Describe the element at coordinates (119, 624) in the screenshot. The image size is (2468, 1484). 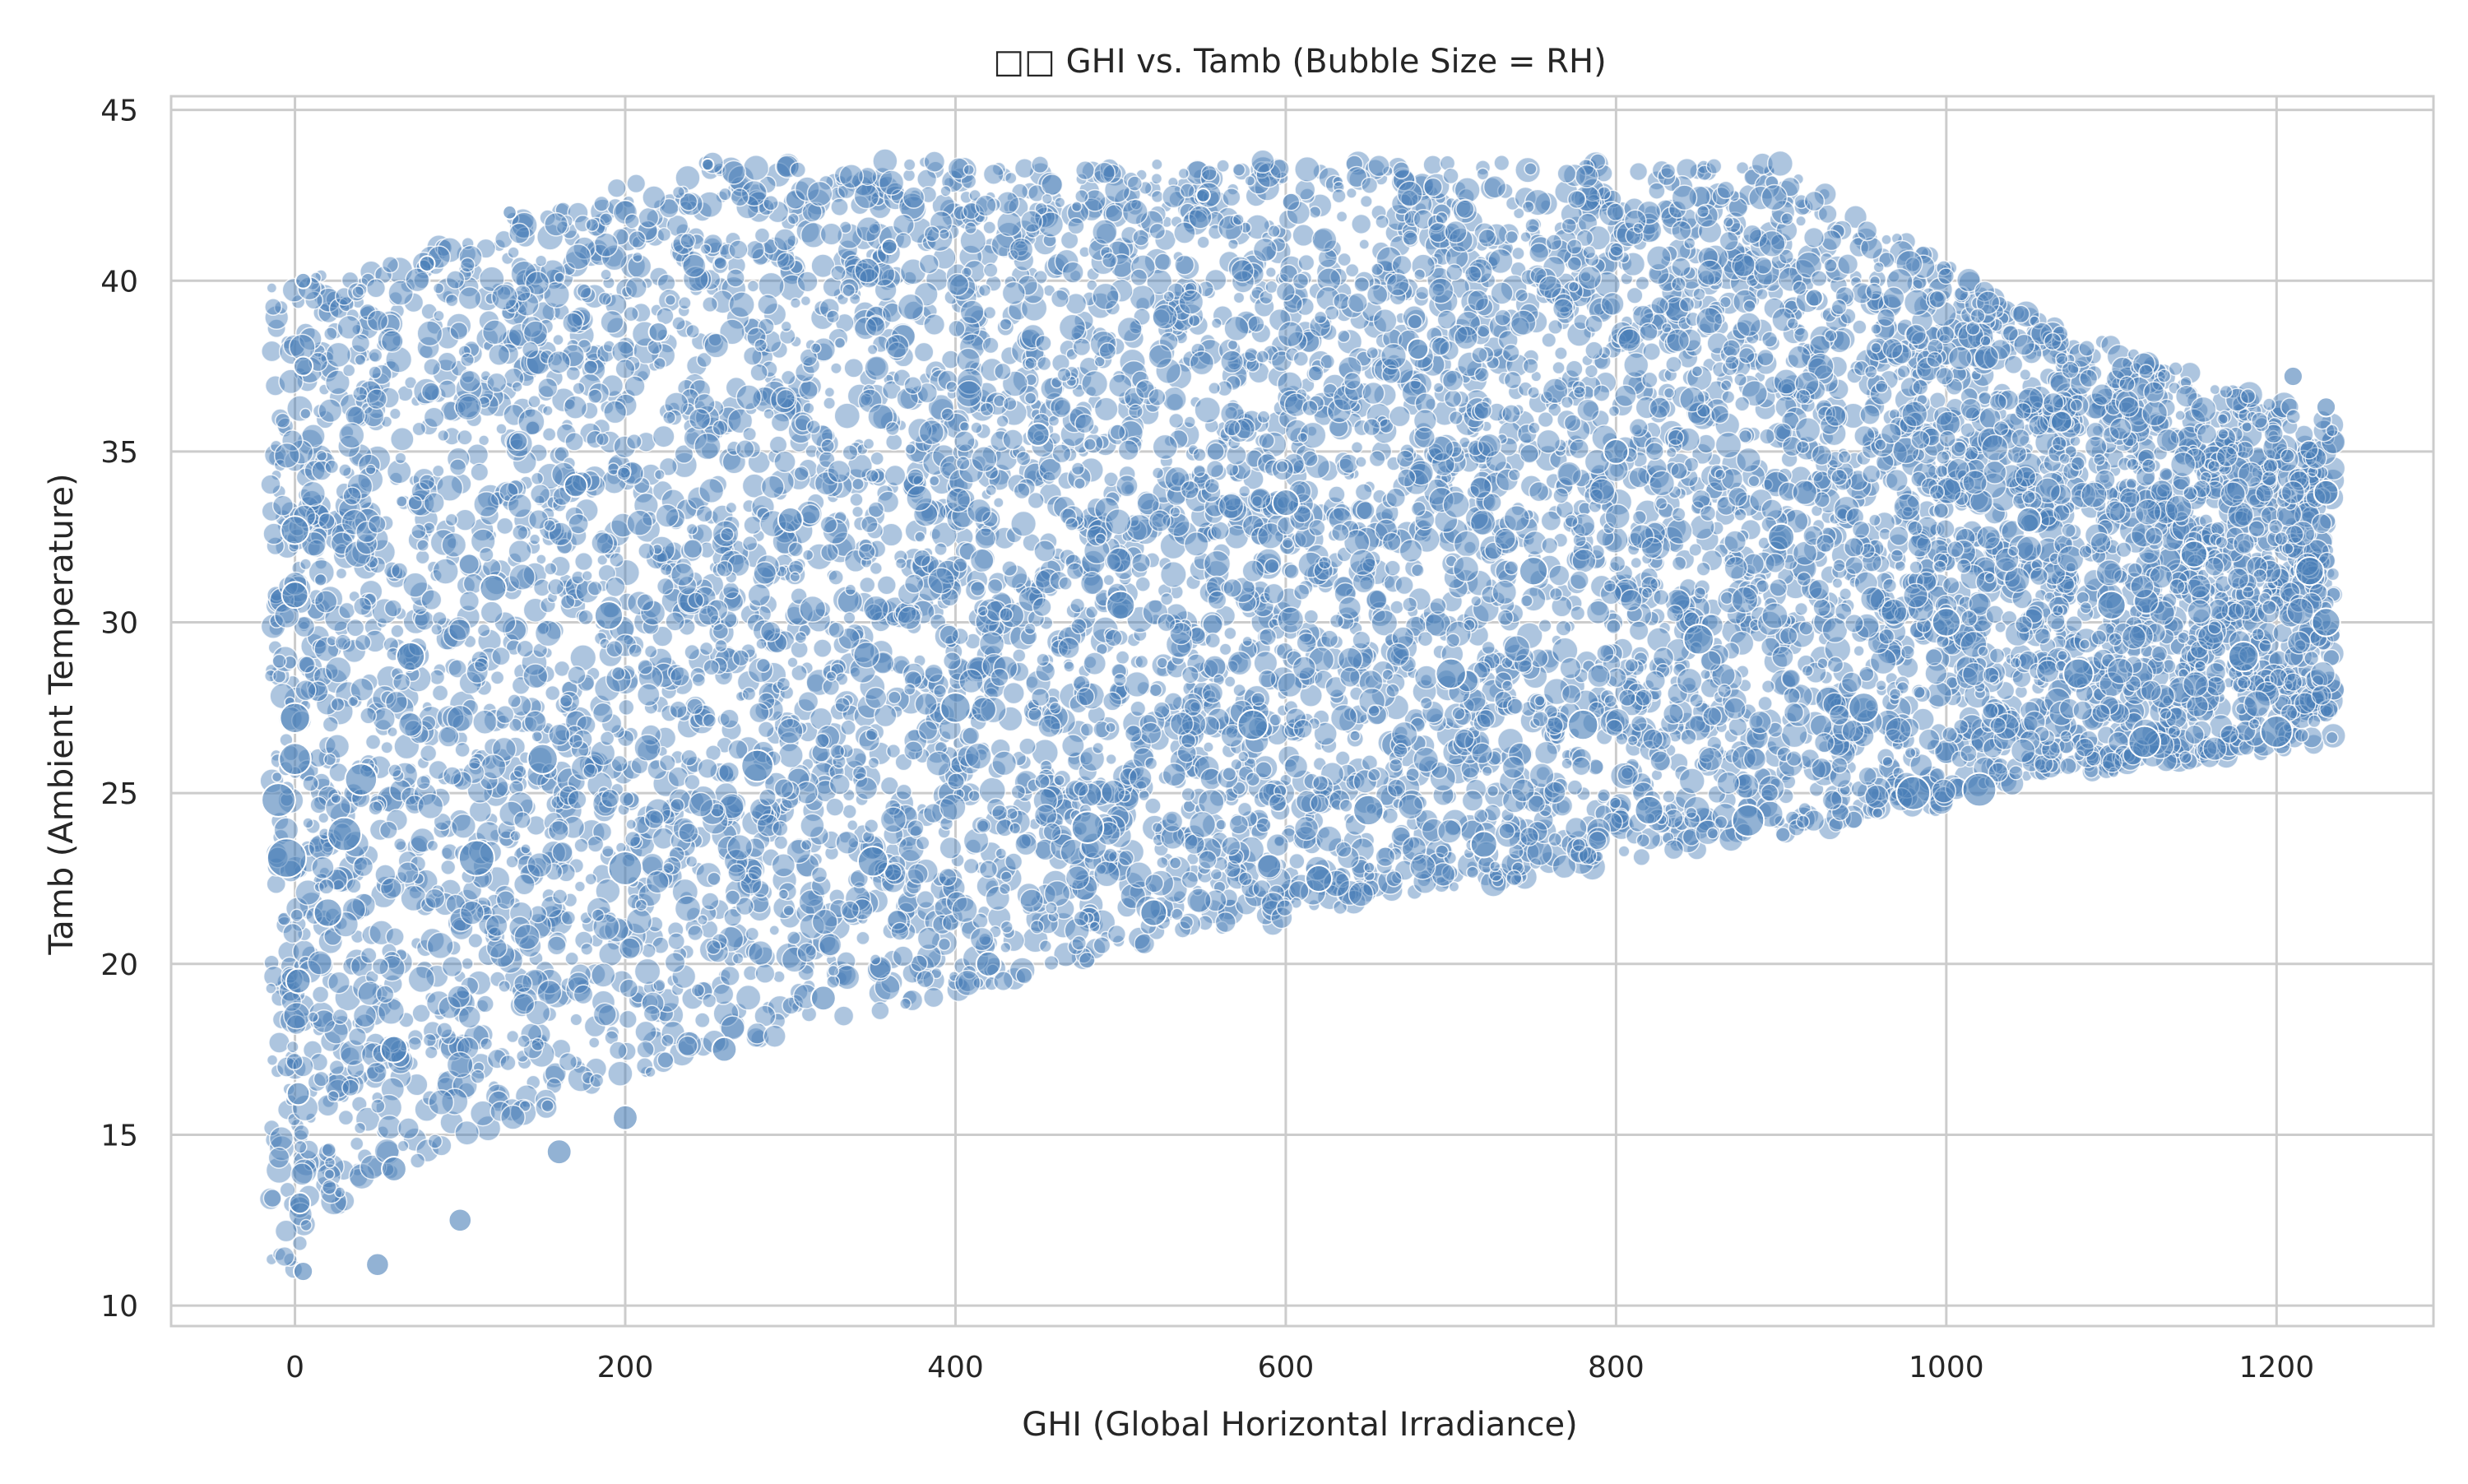
I see `y-tick-label: 30` at that location.